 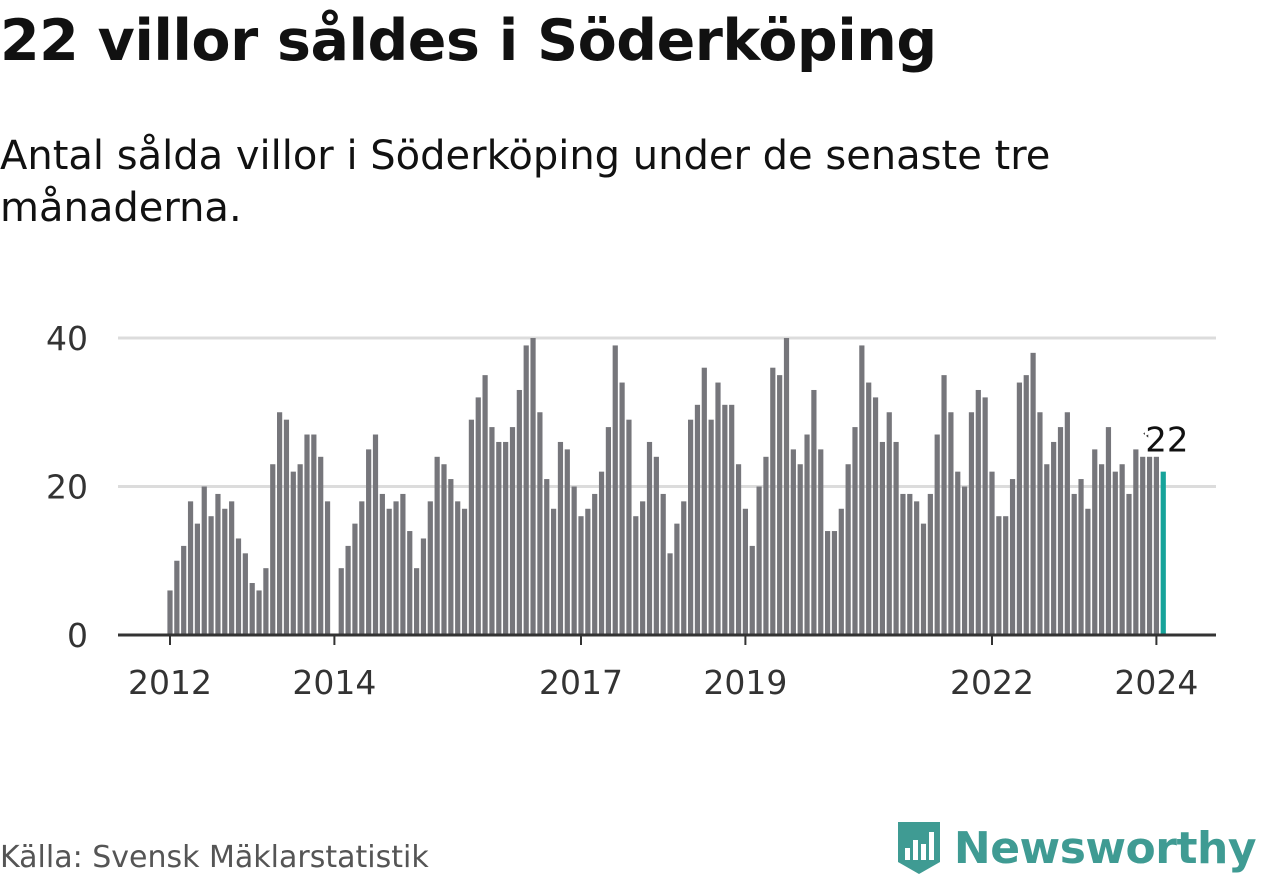 What do you see at coordinates (1146, 433) in the screenshot?
I see `annotation-pointer` at bounding box center [1146, 433].